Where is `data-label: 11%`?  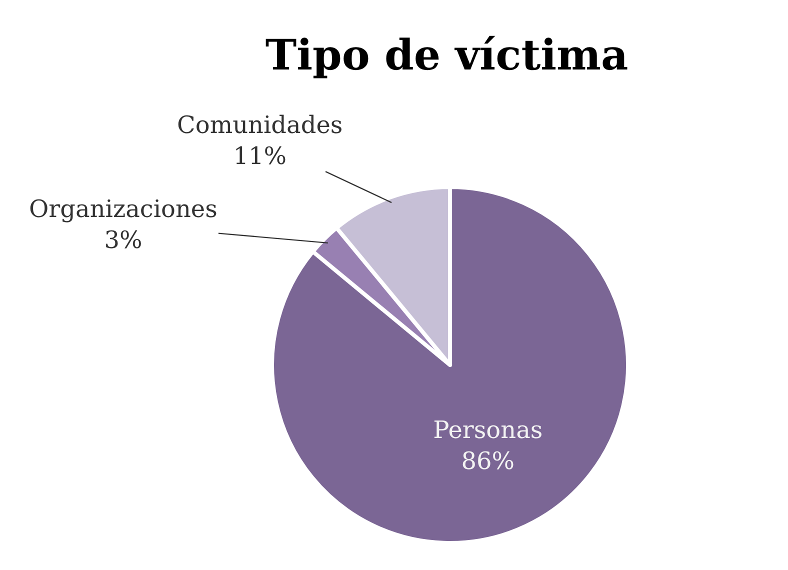 data-label: 11% is located at coordinates (260, 156).